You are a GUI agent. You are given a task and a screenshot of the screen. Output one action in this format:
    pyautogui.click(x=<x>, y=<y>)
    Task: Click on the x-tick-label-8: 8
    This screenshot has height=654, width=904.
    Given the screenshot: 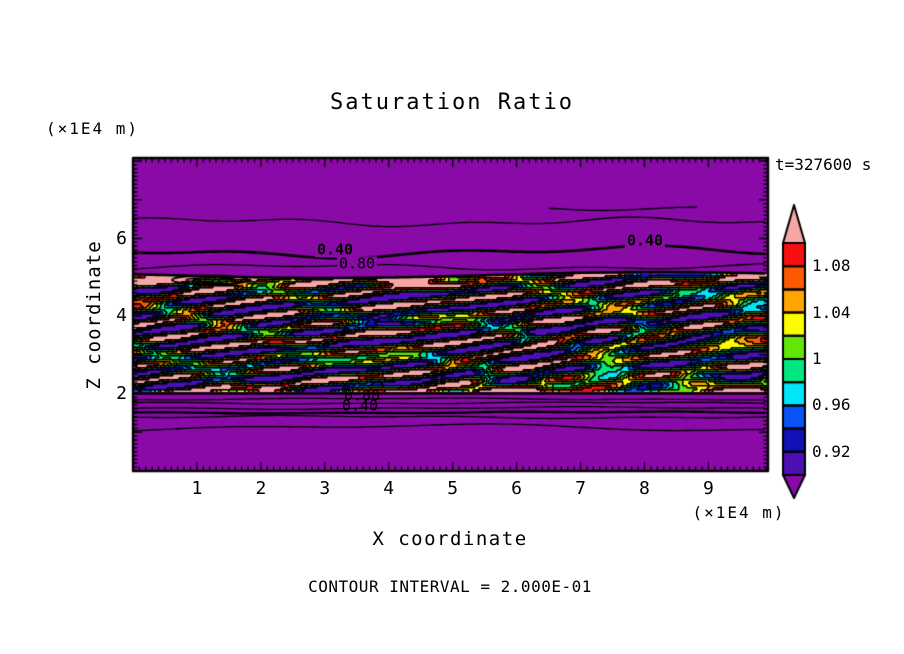 What is the action you would take?
    pyautogui.click(x=644, y=488)
    